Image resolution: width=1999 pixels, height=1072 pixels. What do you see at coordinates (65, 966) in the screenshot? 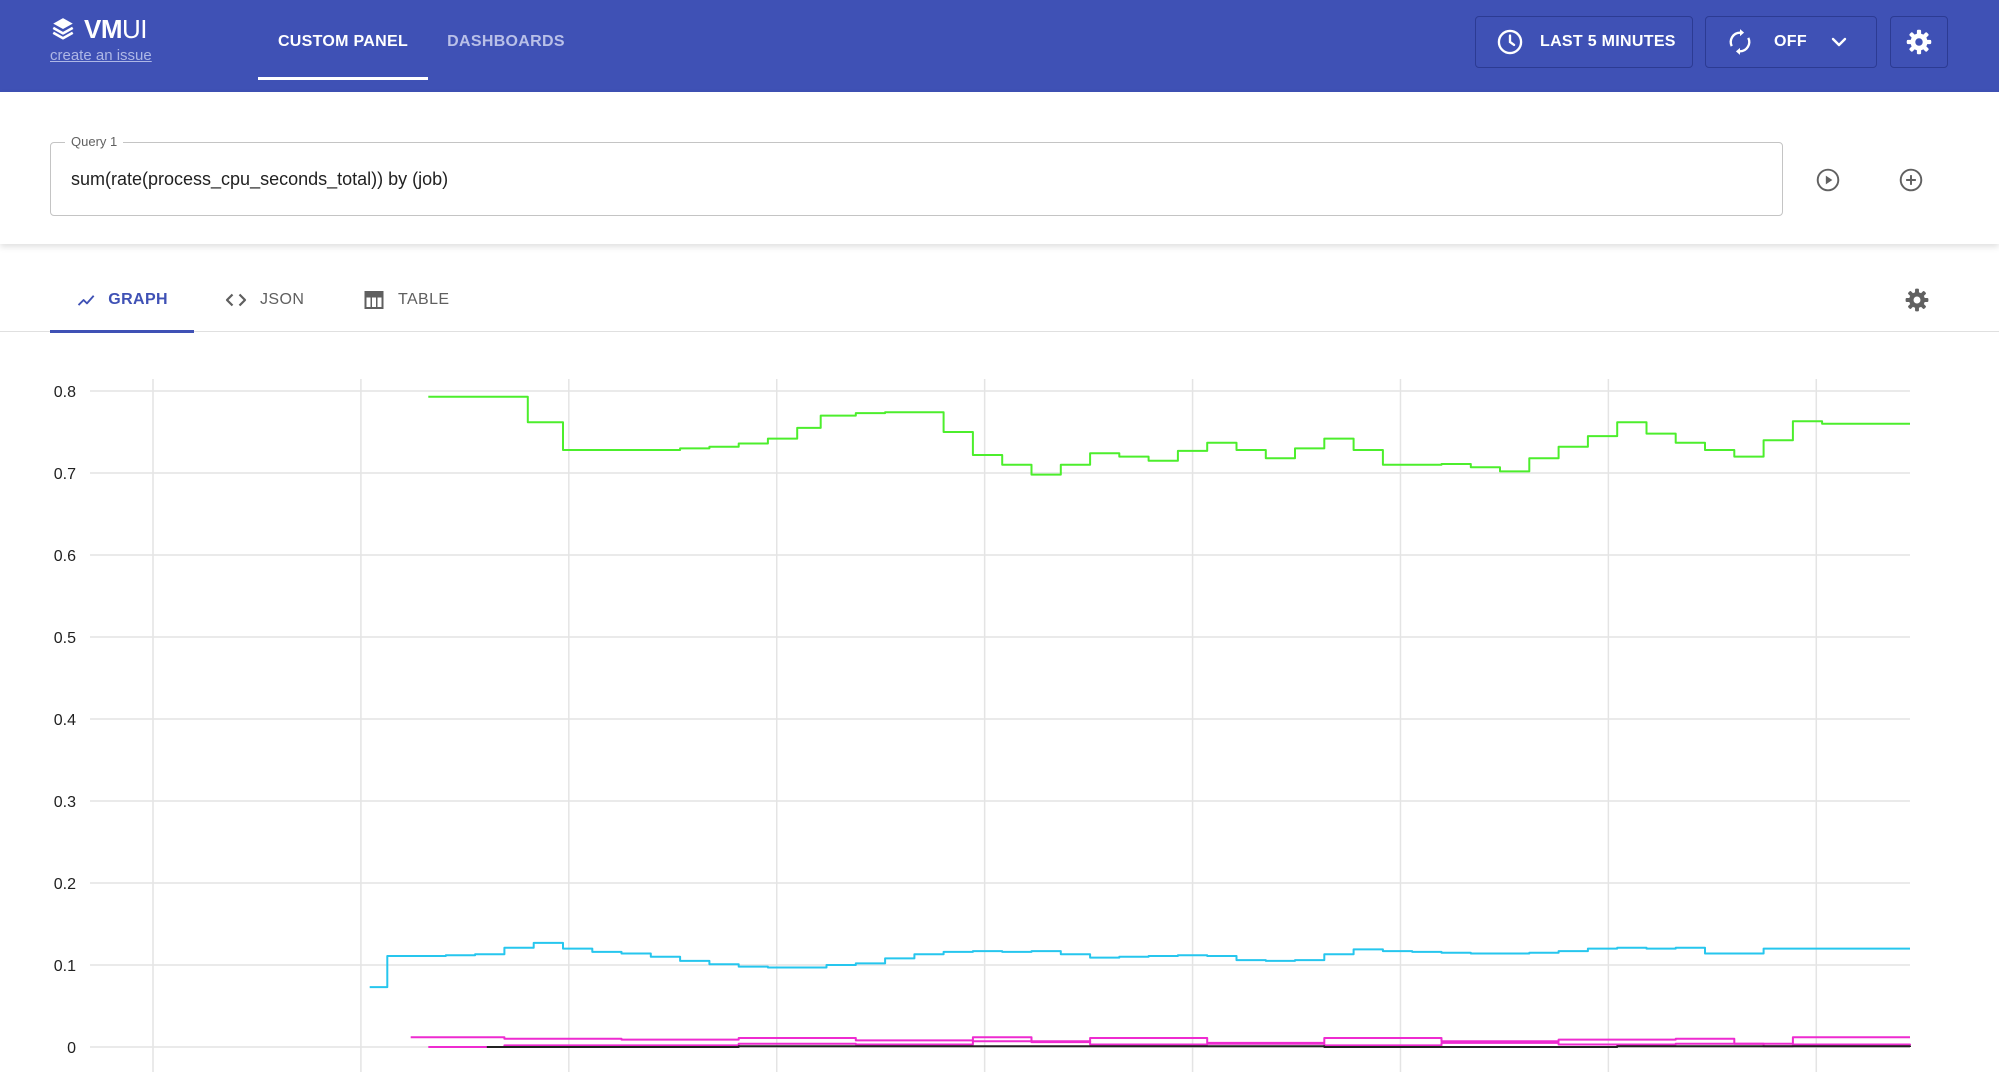
I see `y-tick-label: 0.1` at bounding box center [65, 966].